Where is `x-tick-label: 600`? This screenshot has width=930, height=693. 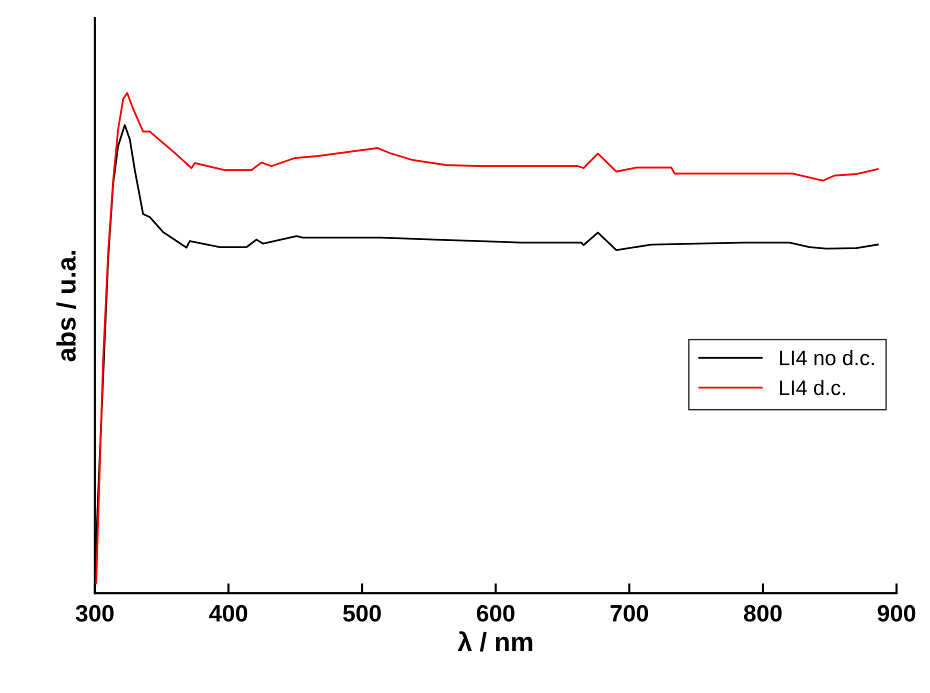
x-tick-label: 600 is located at coordinates (495, 613).